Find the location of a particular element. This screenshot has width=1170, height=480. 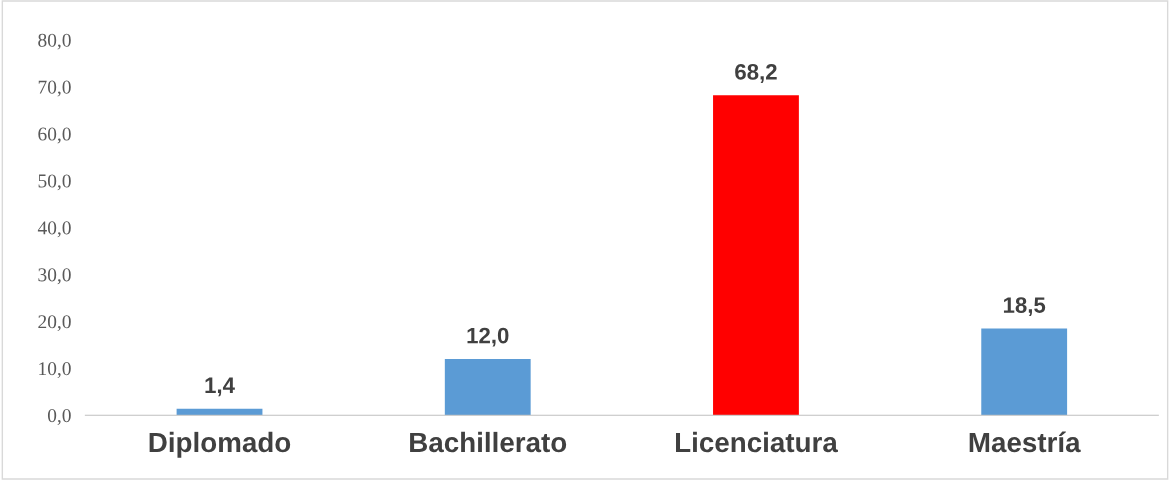

y-tick-label: 60,0 is located at coordinates (54, 135).